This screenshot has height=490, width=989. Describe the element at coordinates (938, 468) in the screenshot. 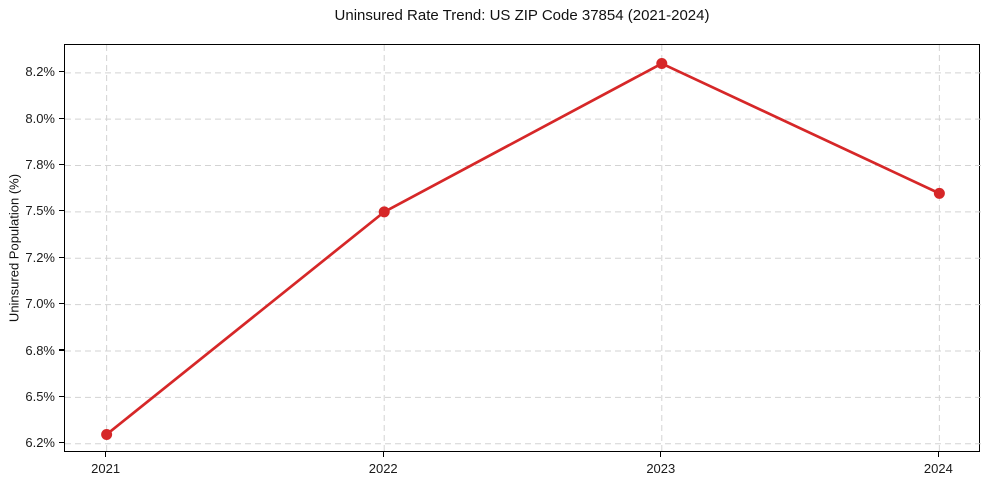

I see `x-tick-label: 2024` at that location.